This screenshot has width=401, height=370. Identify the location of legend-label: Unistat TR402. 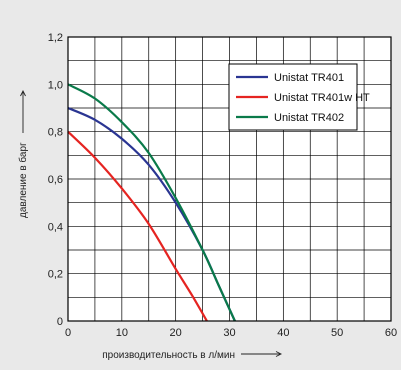
(309, 118).